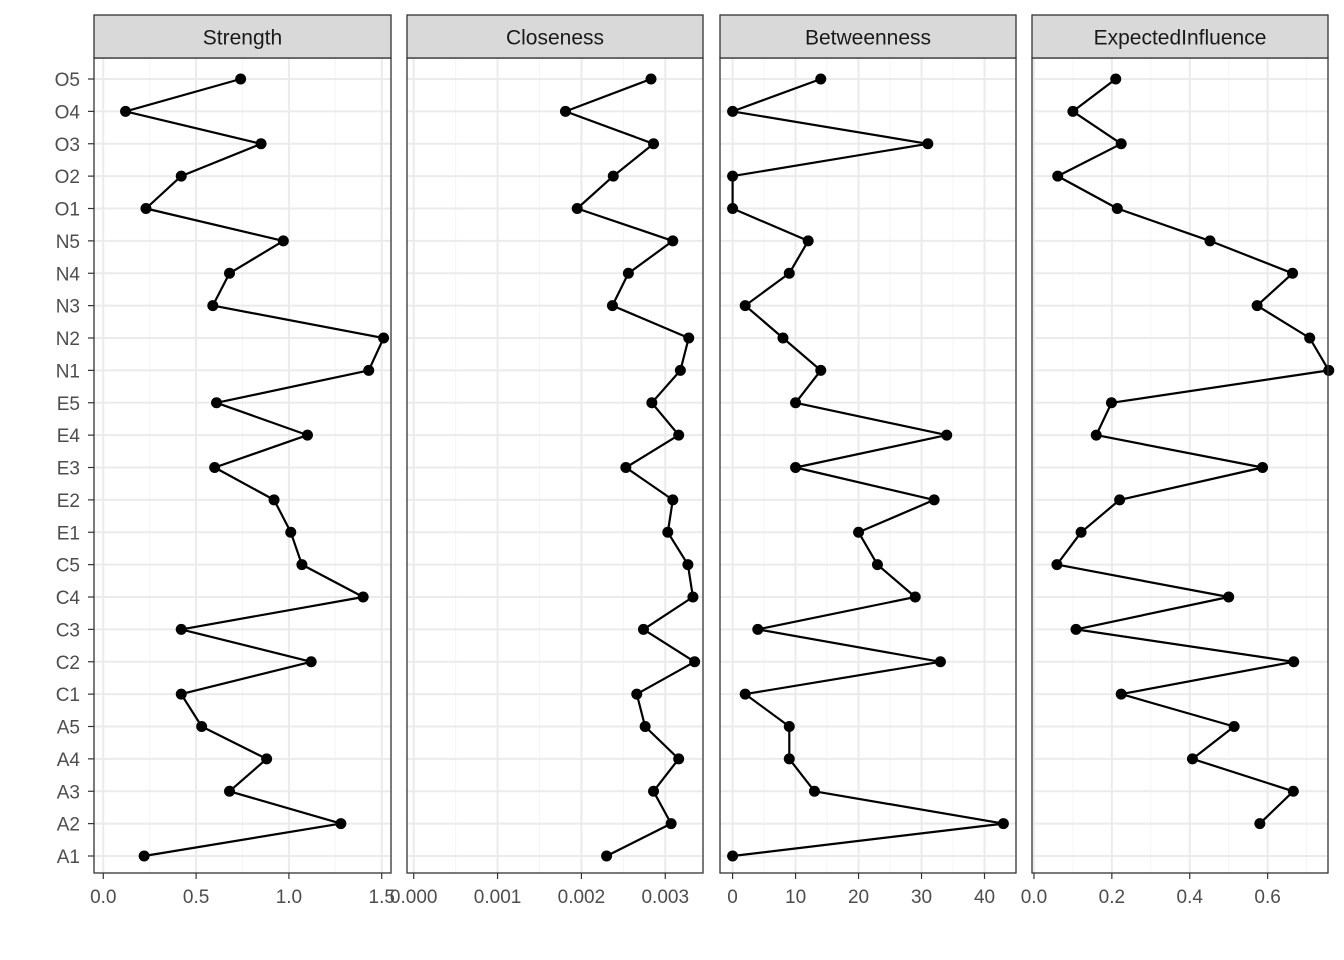 The image size is (1344, 960). I want to click on x-tick-label: 40, so click(984, 897).